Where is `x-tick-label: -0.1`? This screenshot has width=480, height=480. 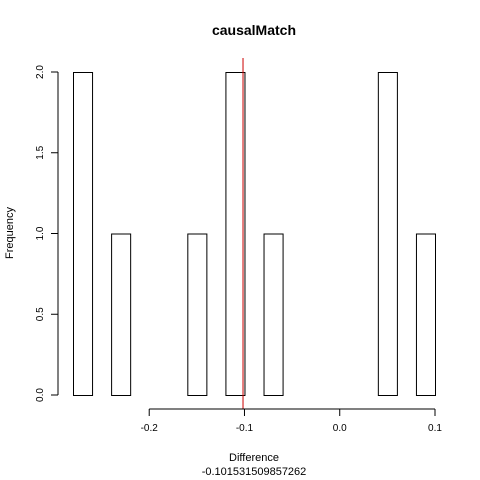 x-tick-label: -0.1 is located at coordinates (245, 428).